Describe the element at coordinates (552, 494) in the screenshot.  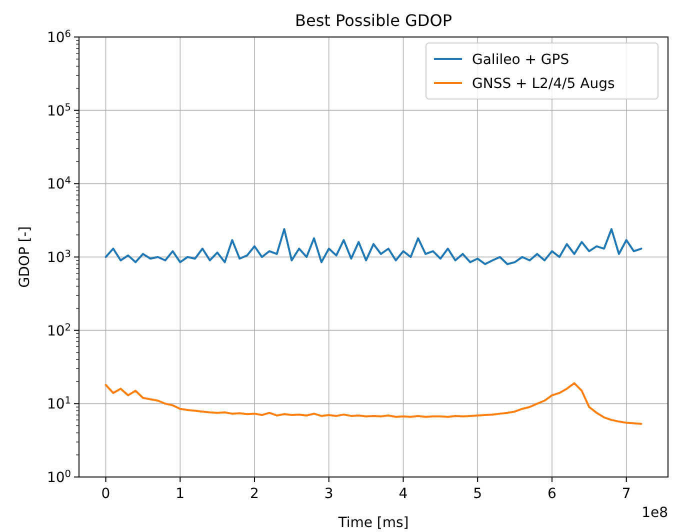
I see `x-tick-label: 6` at that location.